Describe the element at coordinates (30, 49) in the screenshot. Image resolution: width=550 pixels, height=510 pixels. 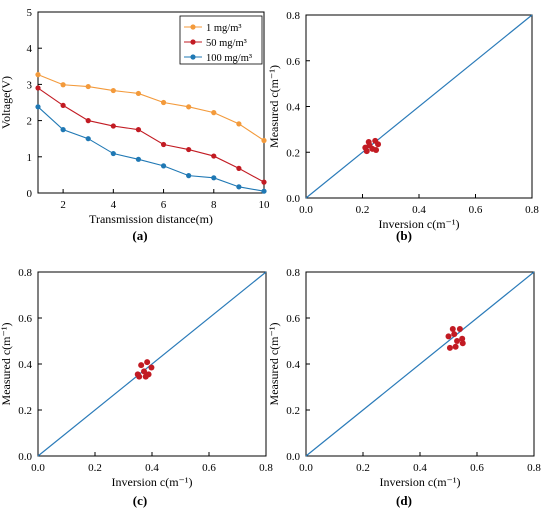
I see `y-tick-label: 4` at that location.